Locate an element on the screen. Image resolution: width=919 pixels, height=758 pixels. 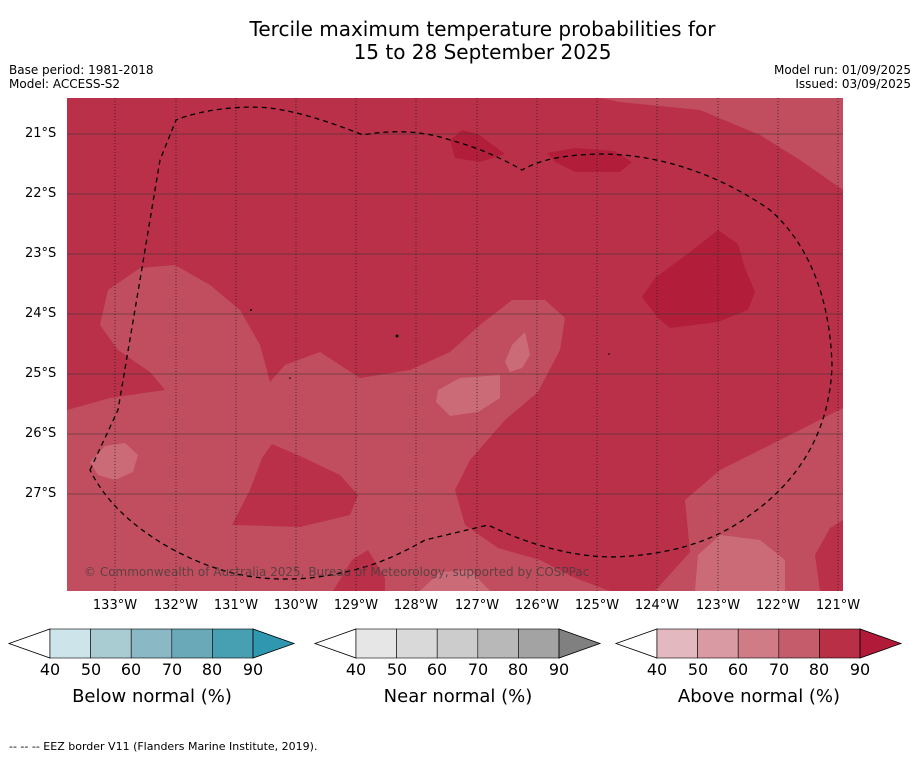
legend-near-tick: 50 is located at coordinates (397, 669).